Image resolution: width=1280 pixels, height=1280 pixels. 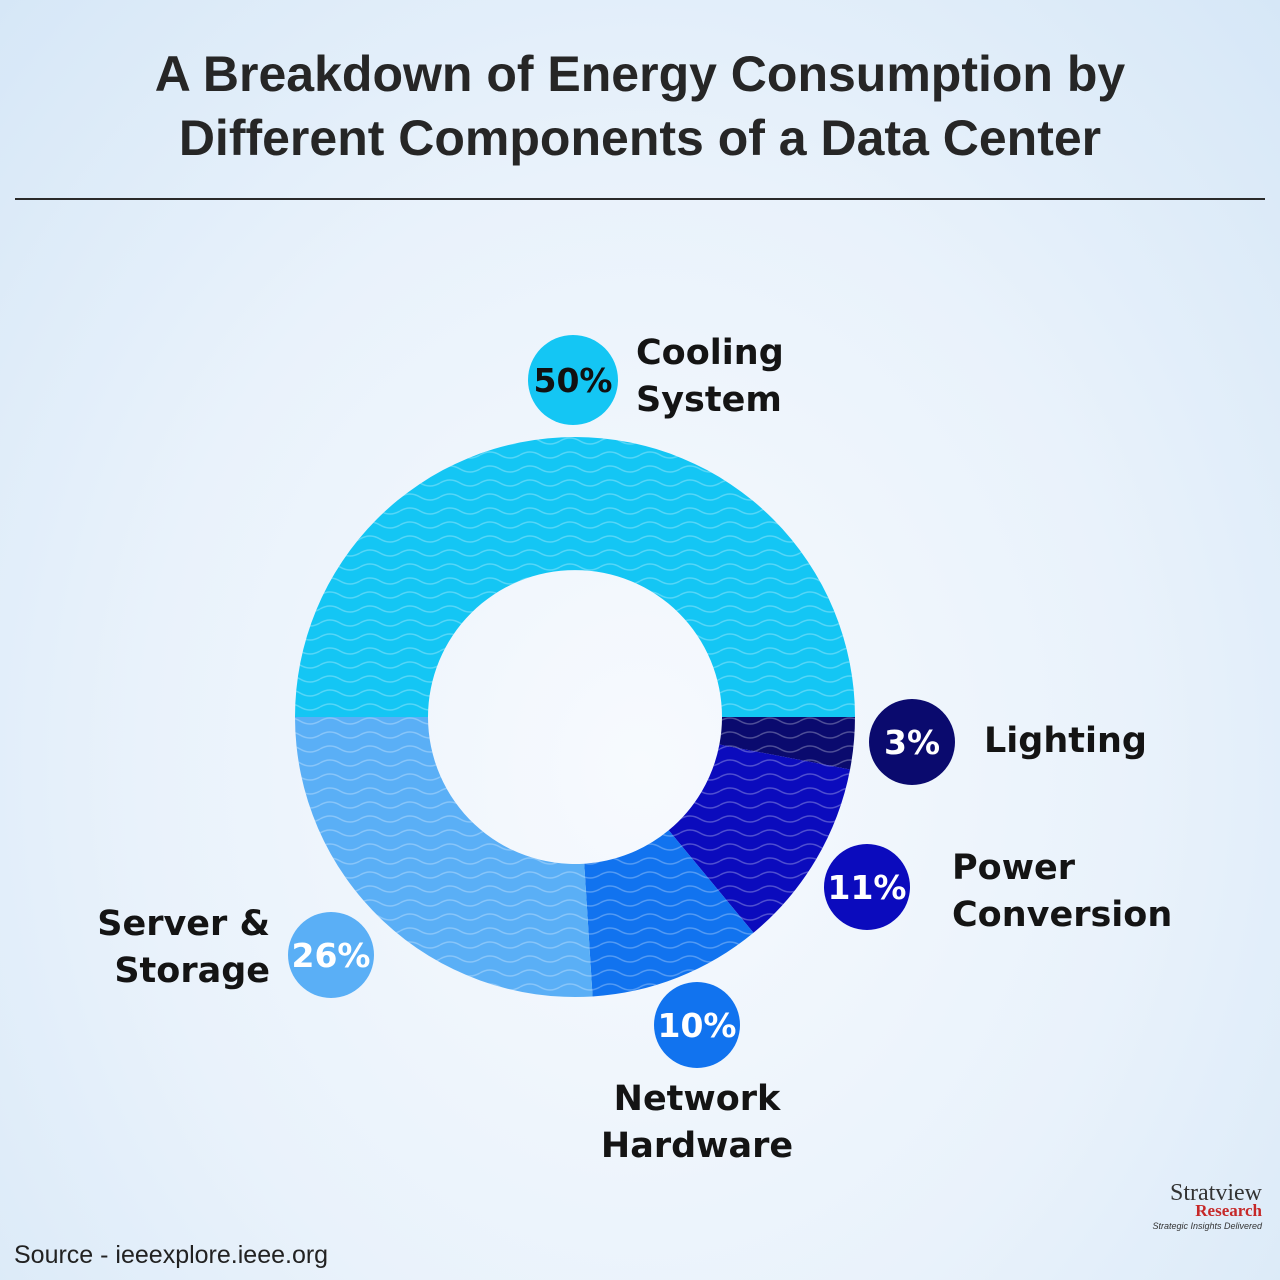 I want to click on label-line: System, so click(x=709, y=400).